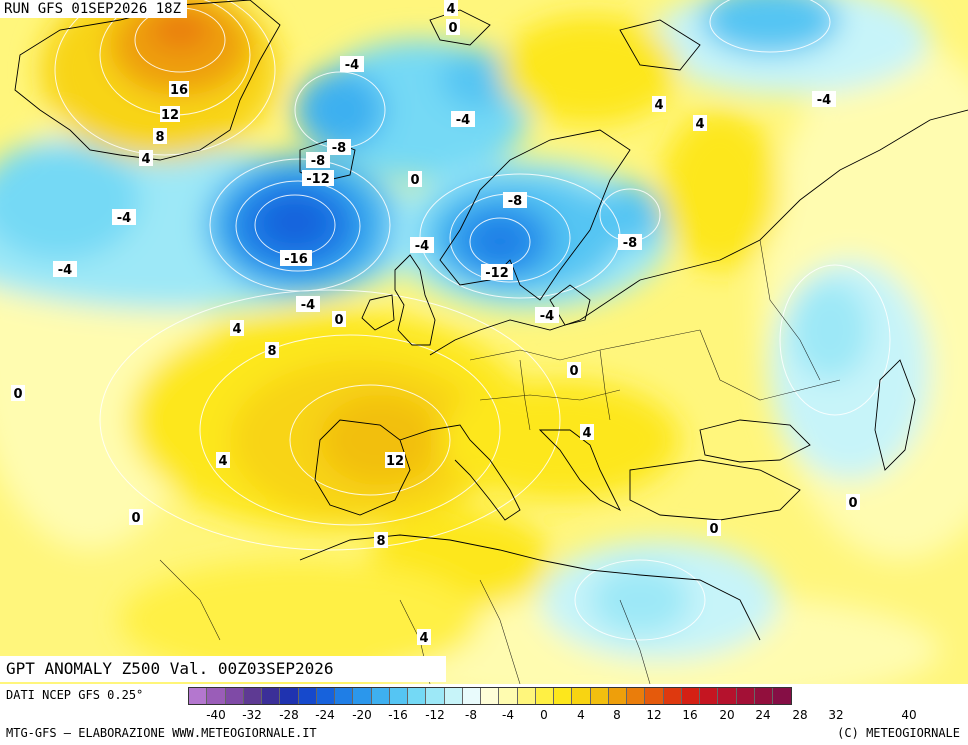 This screenshot has height=745, width=968. What do you see at coordinates (690, 715) in the screenshot?
I see `color-scale-tick-label: 16` at bounding box center [690, 715].